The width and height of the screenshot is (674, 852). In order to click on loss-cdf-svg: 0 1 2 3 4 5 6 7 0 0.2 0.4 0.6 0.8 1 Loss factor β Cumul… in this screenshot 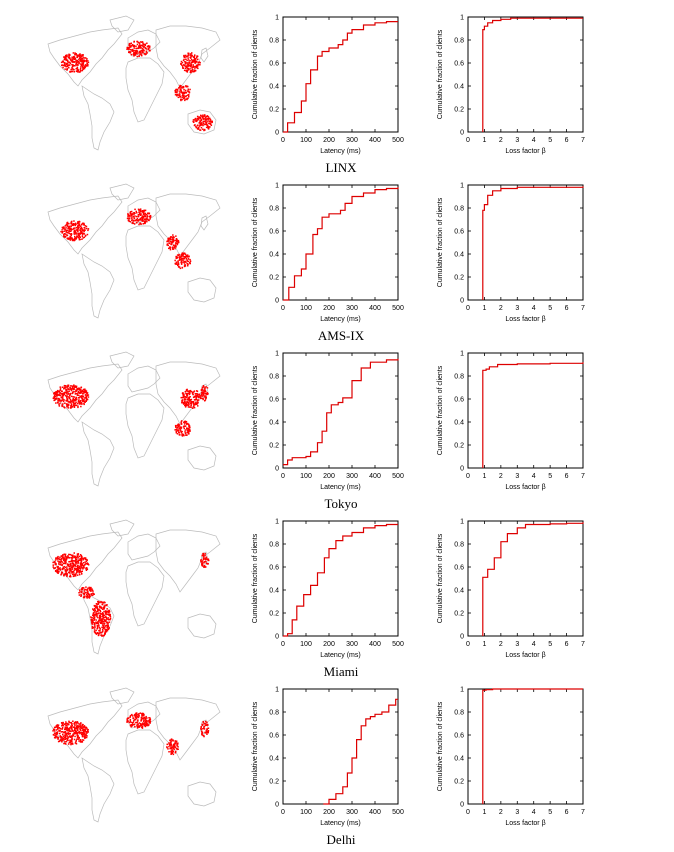, I will do `click(511, 589)`.